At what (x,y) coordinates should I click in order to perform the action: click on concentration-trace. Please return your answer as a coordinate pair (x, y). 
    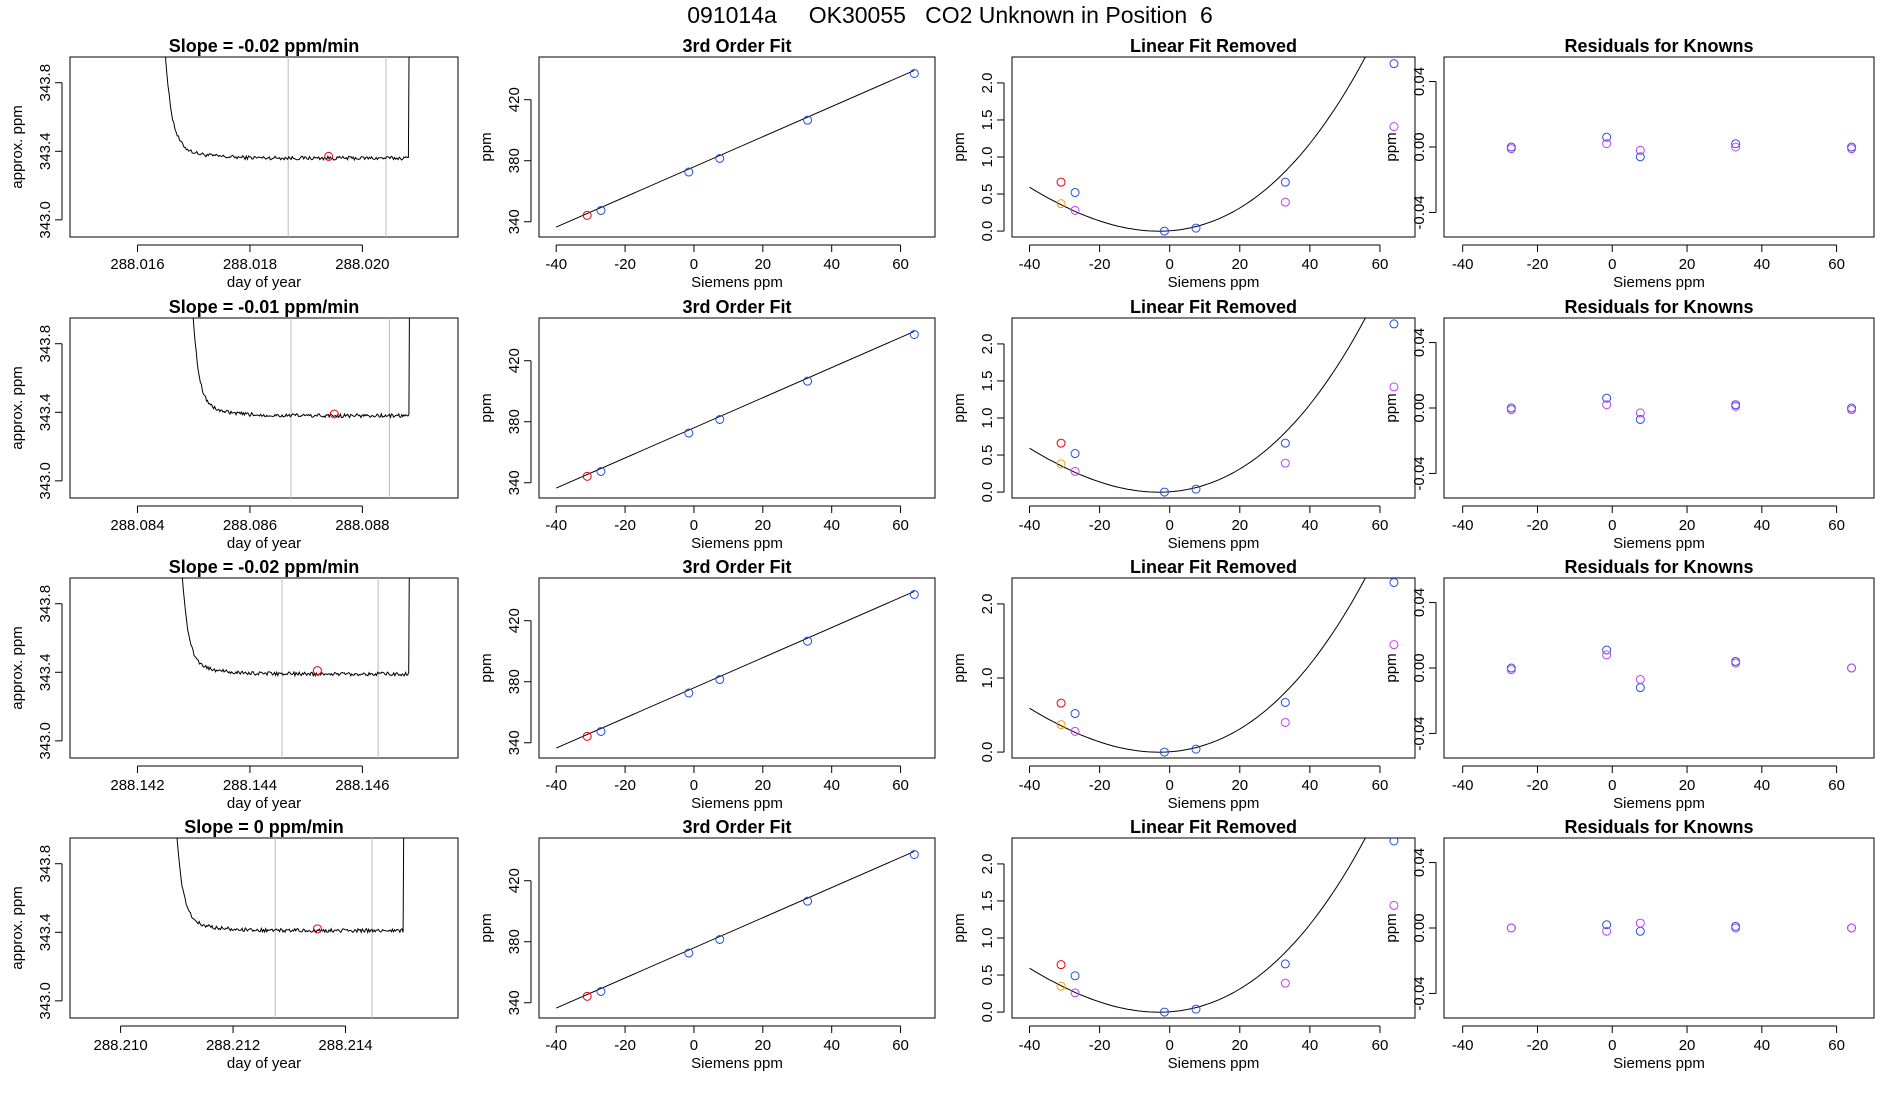
    Looking at the image, I should click on (301, 368).